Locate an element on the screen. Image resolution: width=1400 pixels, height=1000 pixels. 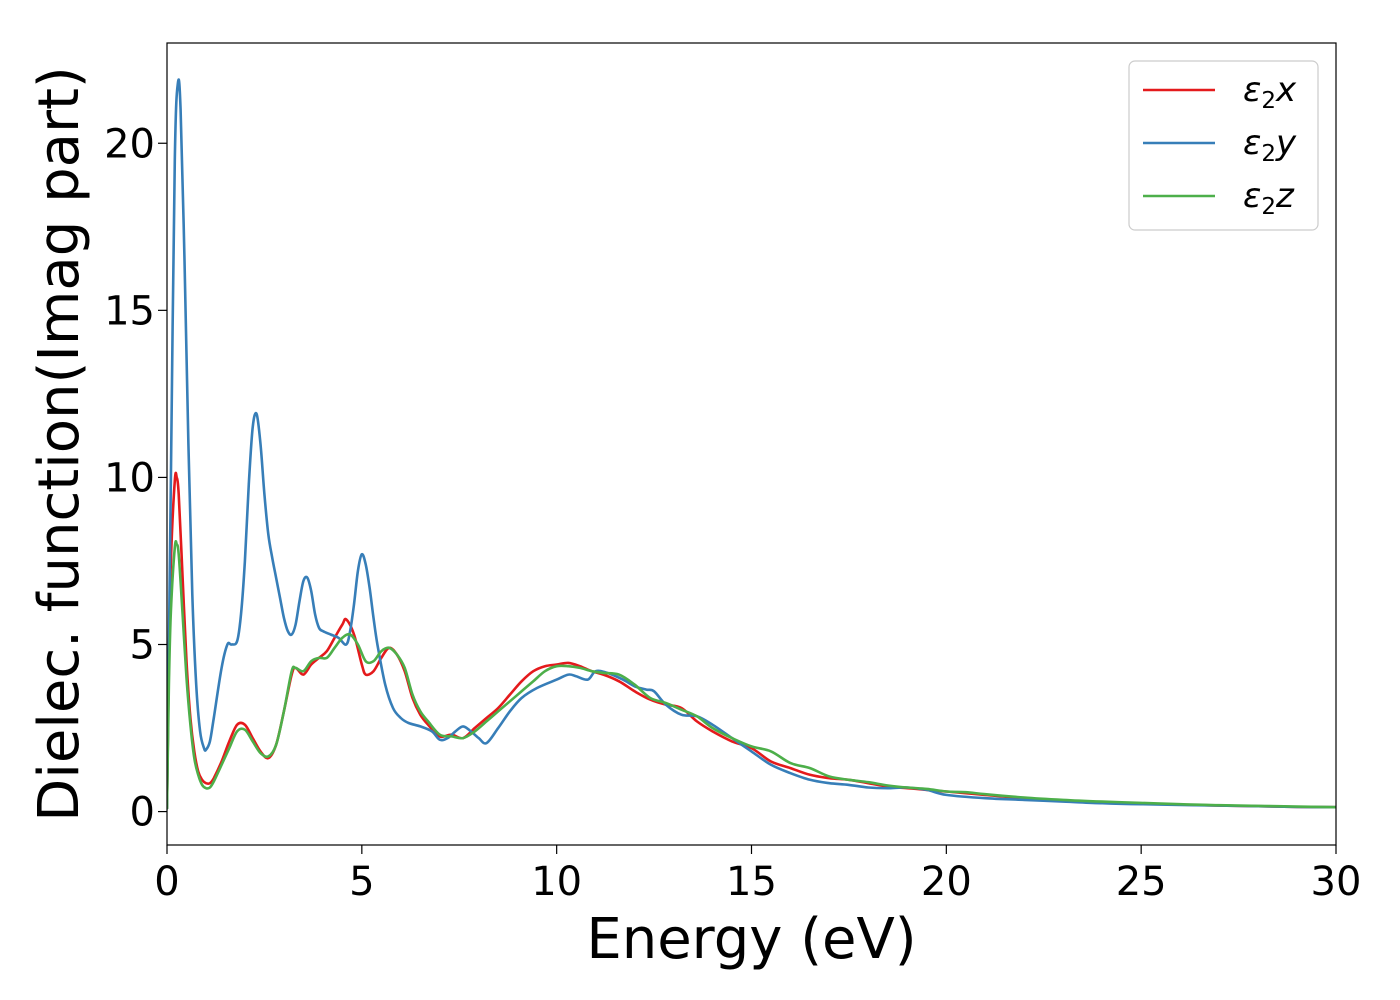
x-axis-label: Energy (eV) is located at coordinates (751, 939).